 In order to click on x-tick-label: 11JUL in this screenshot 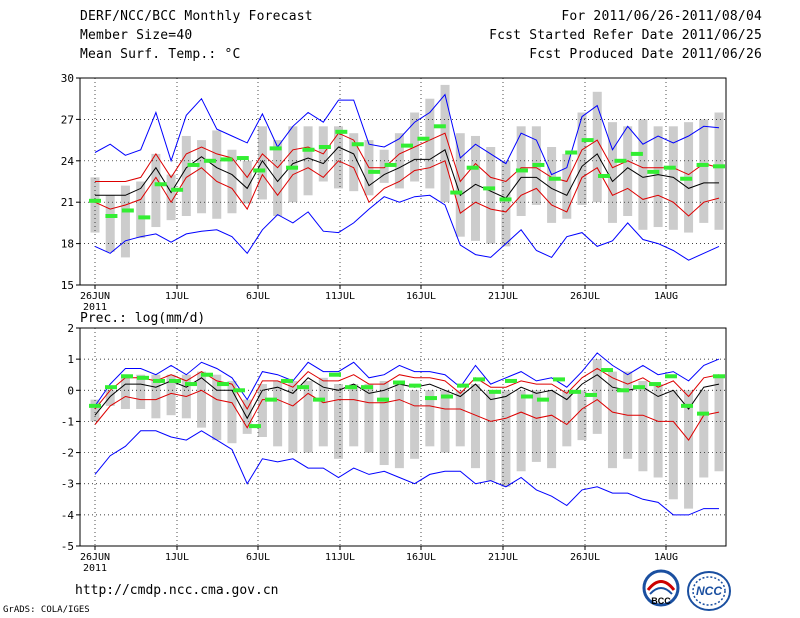, I will do `click(340, 296)`.